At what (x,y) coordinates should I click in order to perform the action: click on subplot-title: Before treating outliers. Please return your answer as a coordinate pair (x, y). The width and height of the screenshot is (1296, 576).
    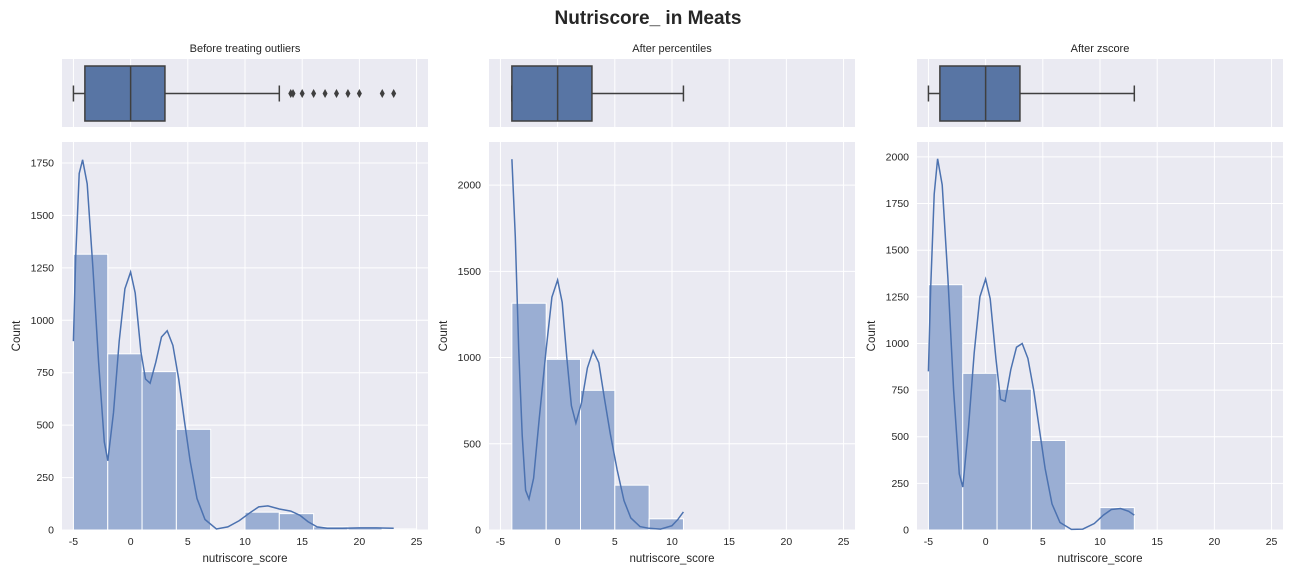
    Looking at the image, I should click on (245, 49).